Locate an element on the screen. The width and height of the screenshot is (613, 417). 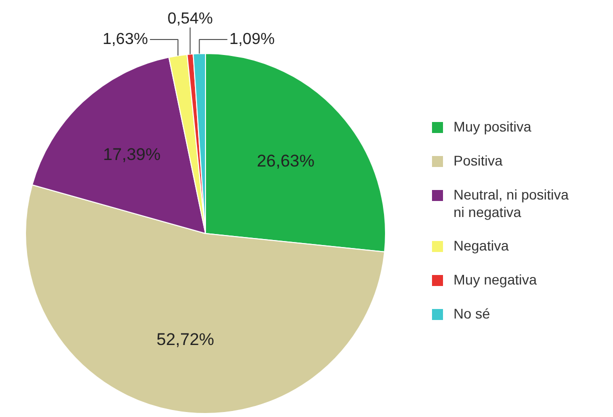
data-label: 1,63% is located at coordinates (125, 39).